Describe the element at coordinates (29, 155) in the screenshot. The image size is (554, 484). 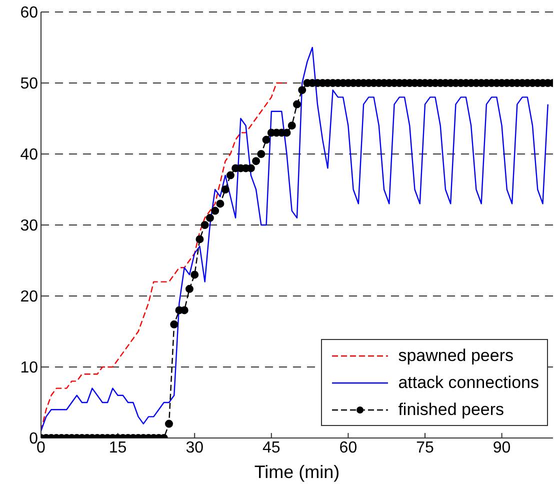
I see `y-tick-label: 40` at that location.